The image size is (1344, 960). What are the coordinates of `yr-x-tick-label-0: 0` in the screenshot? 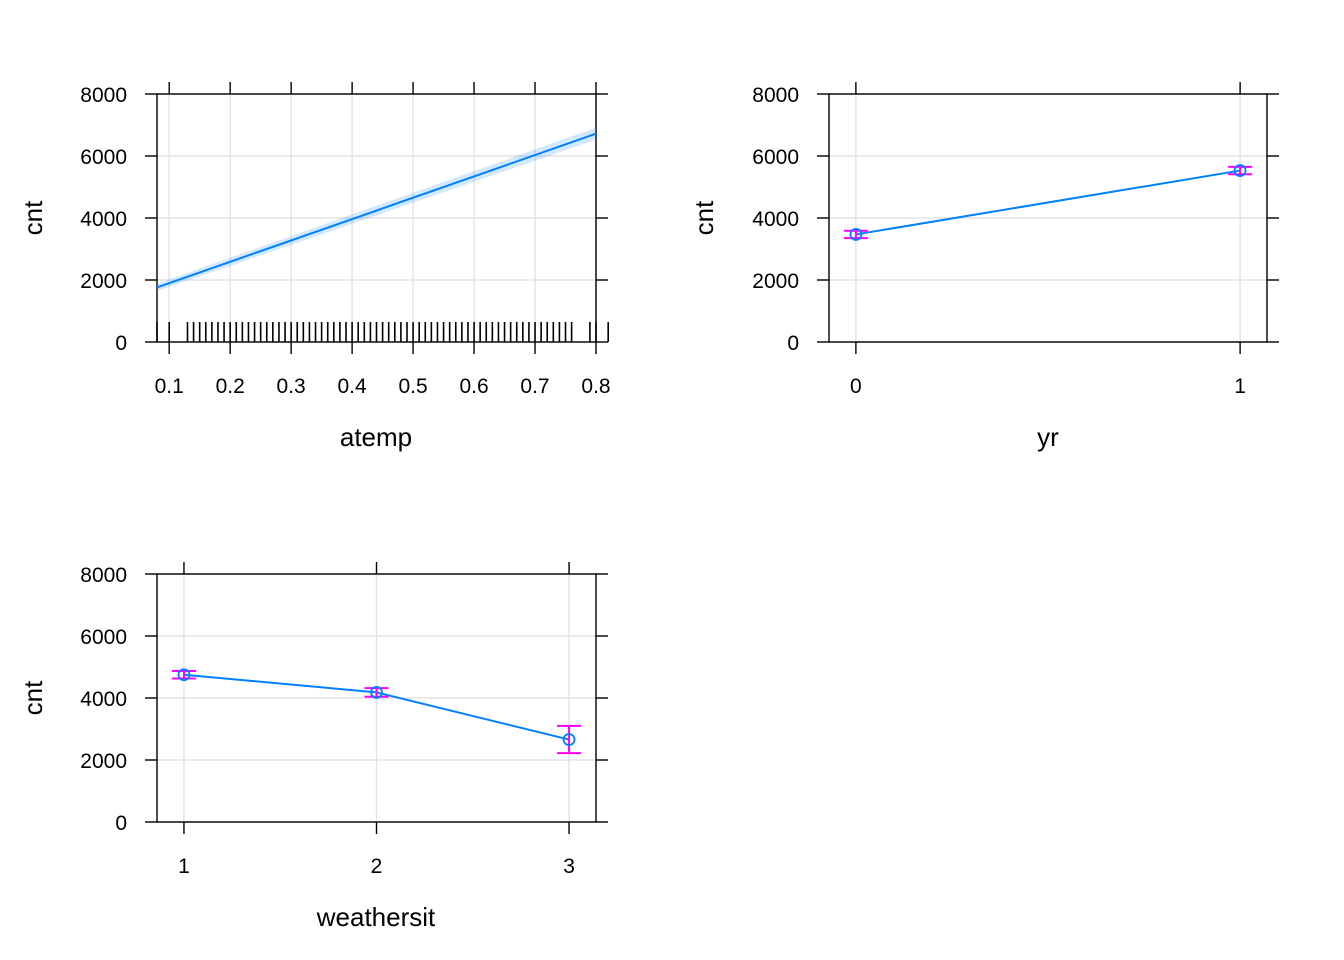 It's located at (856, 386).